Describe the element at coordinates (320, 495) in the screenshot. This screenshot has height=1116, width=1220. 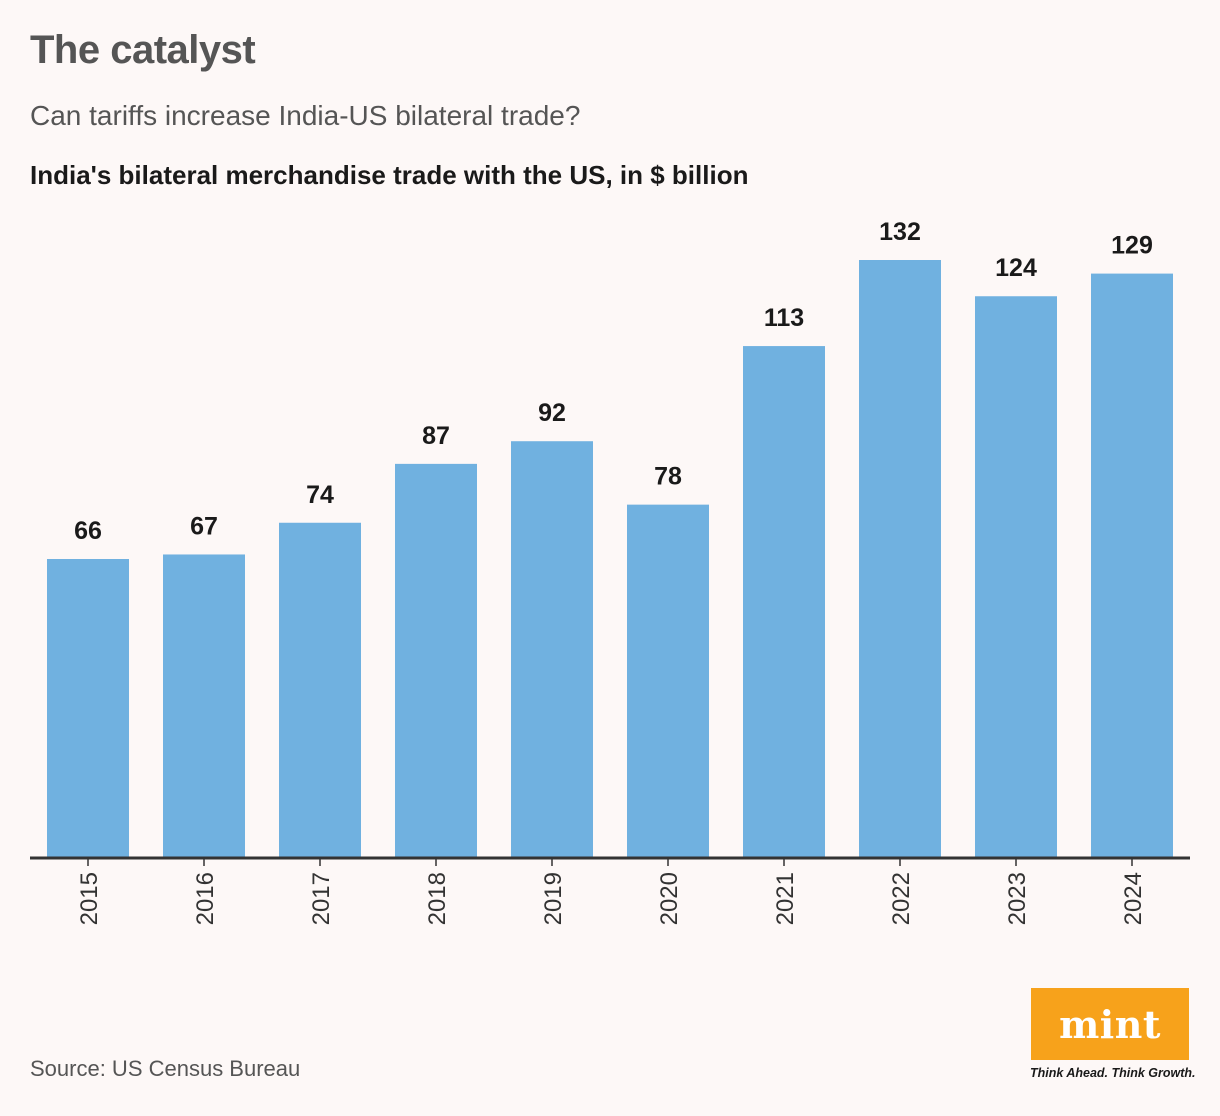
I see `data-label-2017: 74` at that location.